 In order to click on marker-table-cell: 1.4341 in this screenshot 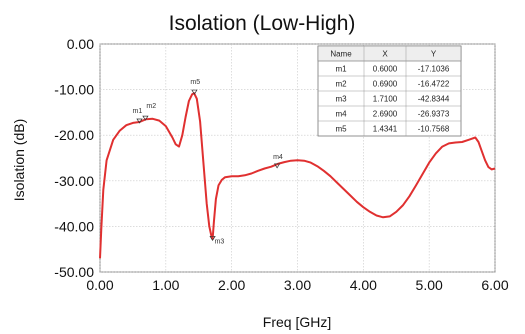, I will do `click(385, 129)`.